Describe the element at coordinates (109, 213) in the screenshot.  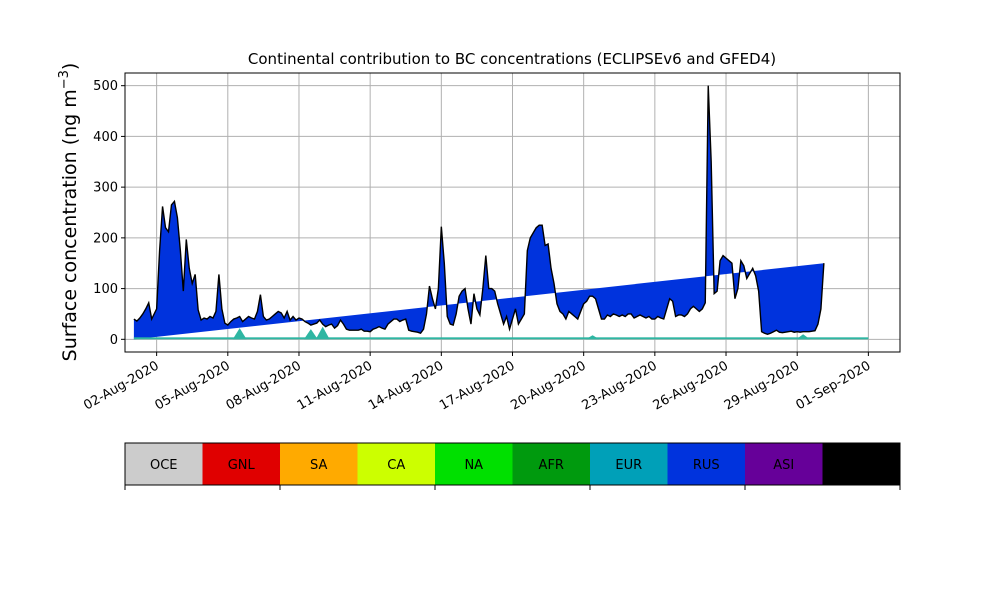
I see `y-axis: 0 100 200 300 400 500` at that location.